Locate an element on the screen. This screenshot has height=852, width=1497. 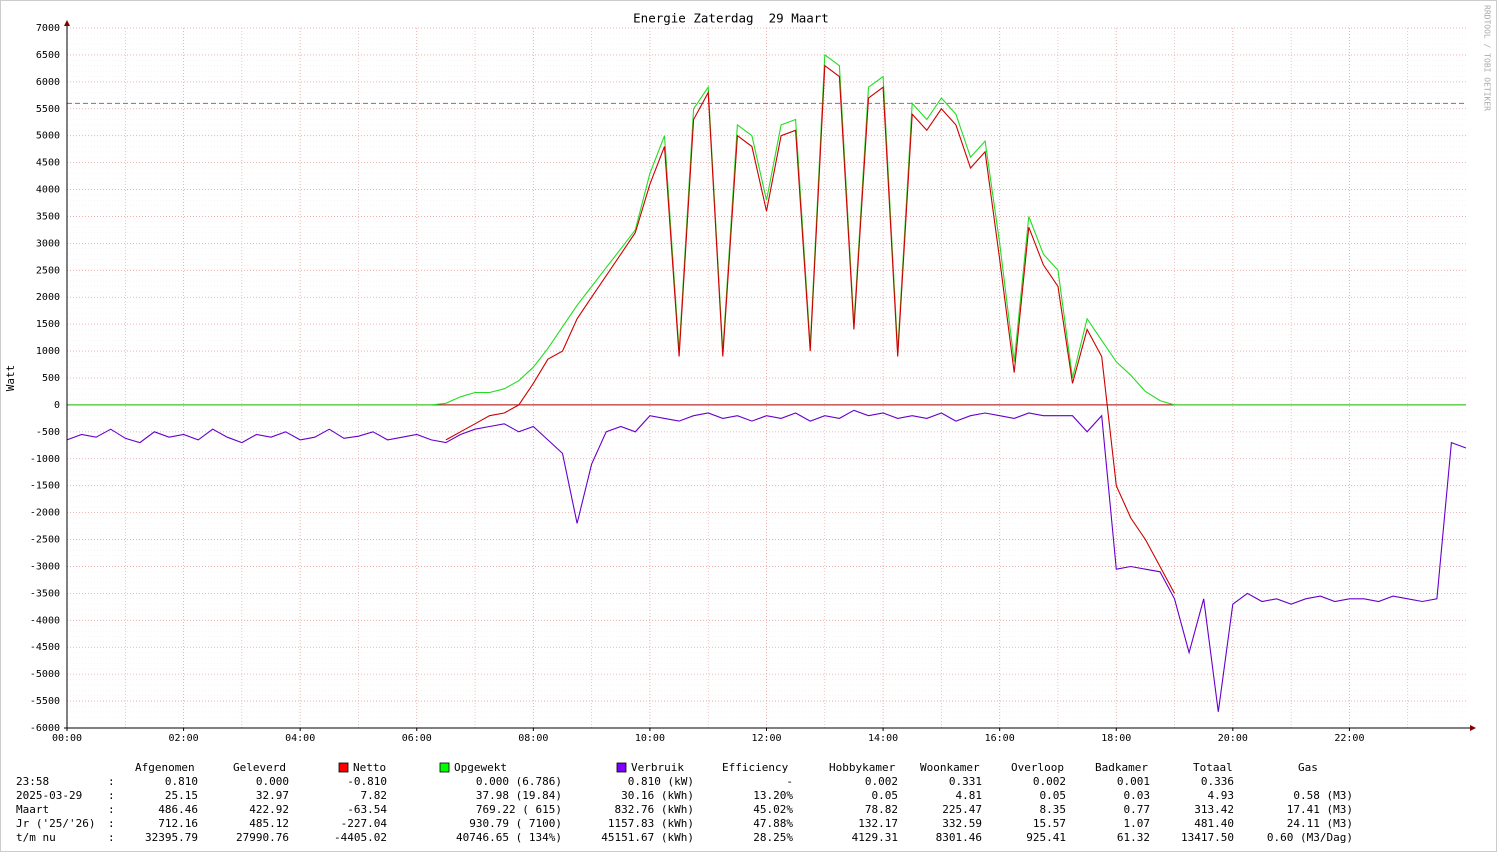
cell: 28.25% is located at coordinates (773, 837).